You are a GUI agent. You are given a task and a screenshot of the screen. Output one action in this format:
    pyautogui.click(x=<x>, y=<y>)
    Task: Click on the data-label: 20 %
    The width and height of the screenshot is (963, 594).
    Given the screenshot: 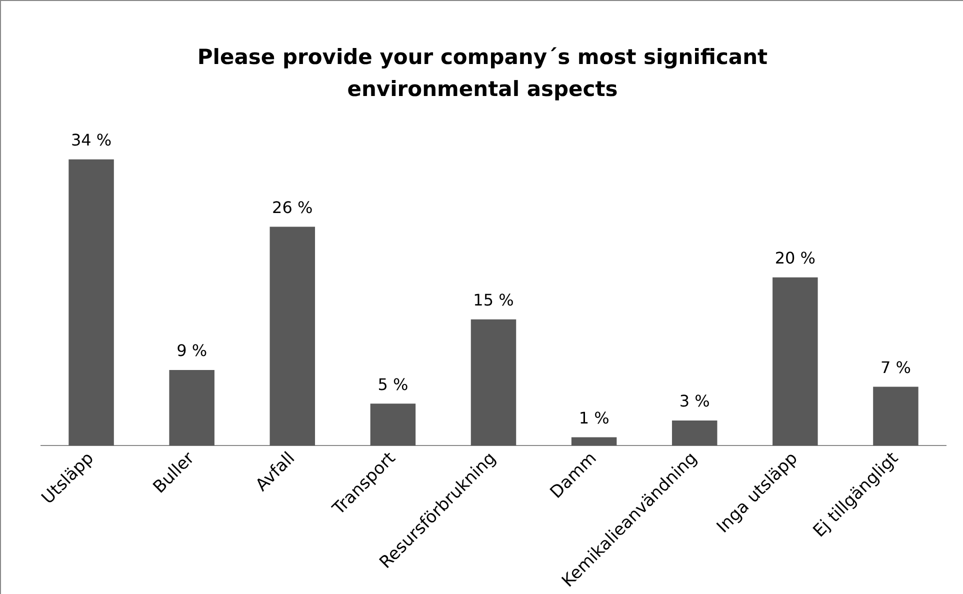 What is the action you would take?
    pyautogui.click(x=795, y=258)
    